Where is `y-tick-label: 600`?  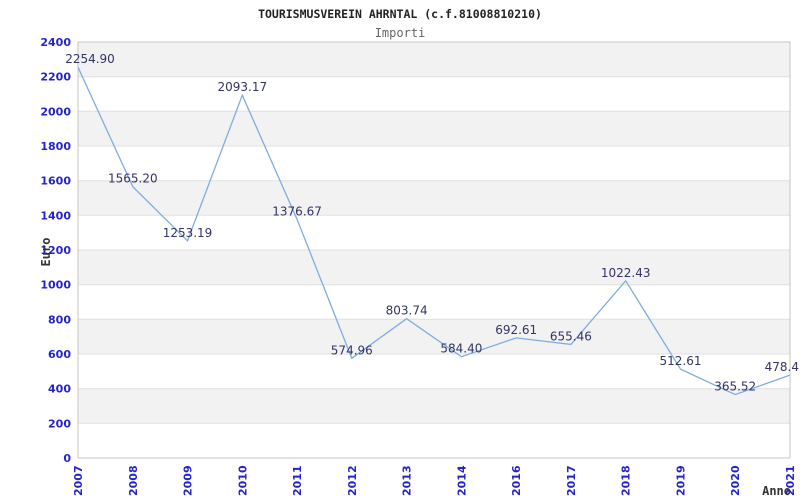
y-tick-label: 600 is located at coordinates (59, 354).